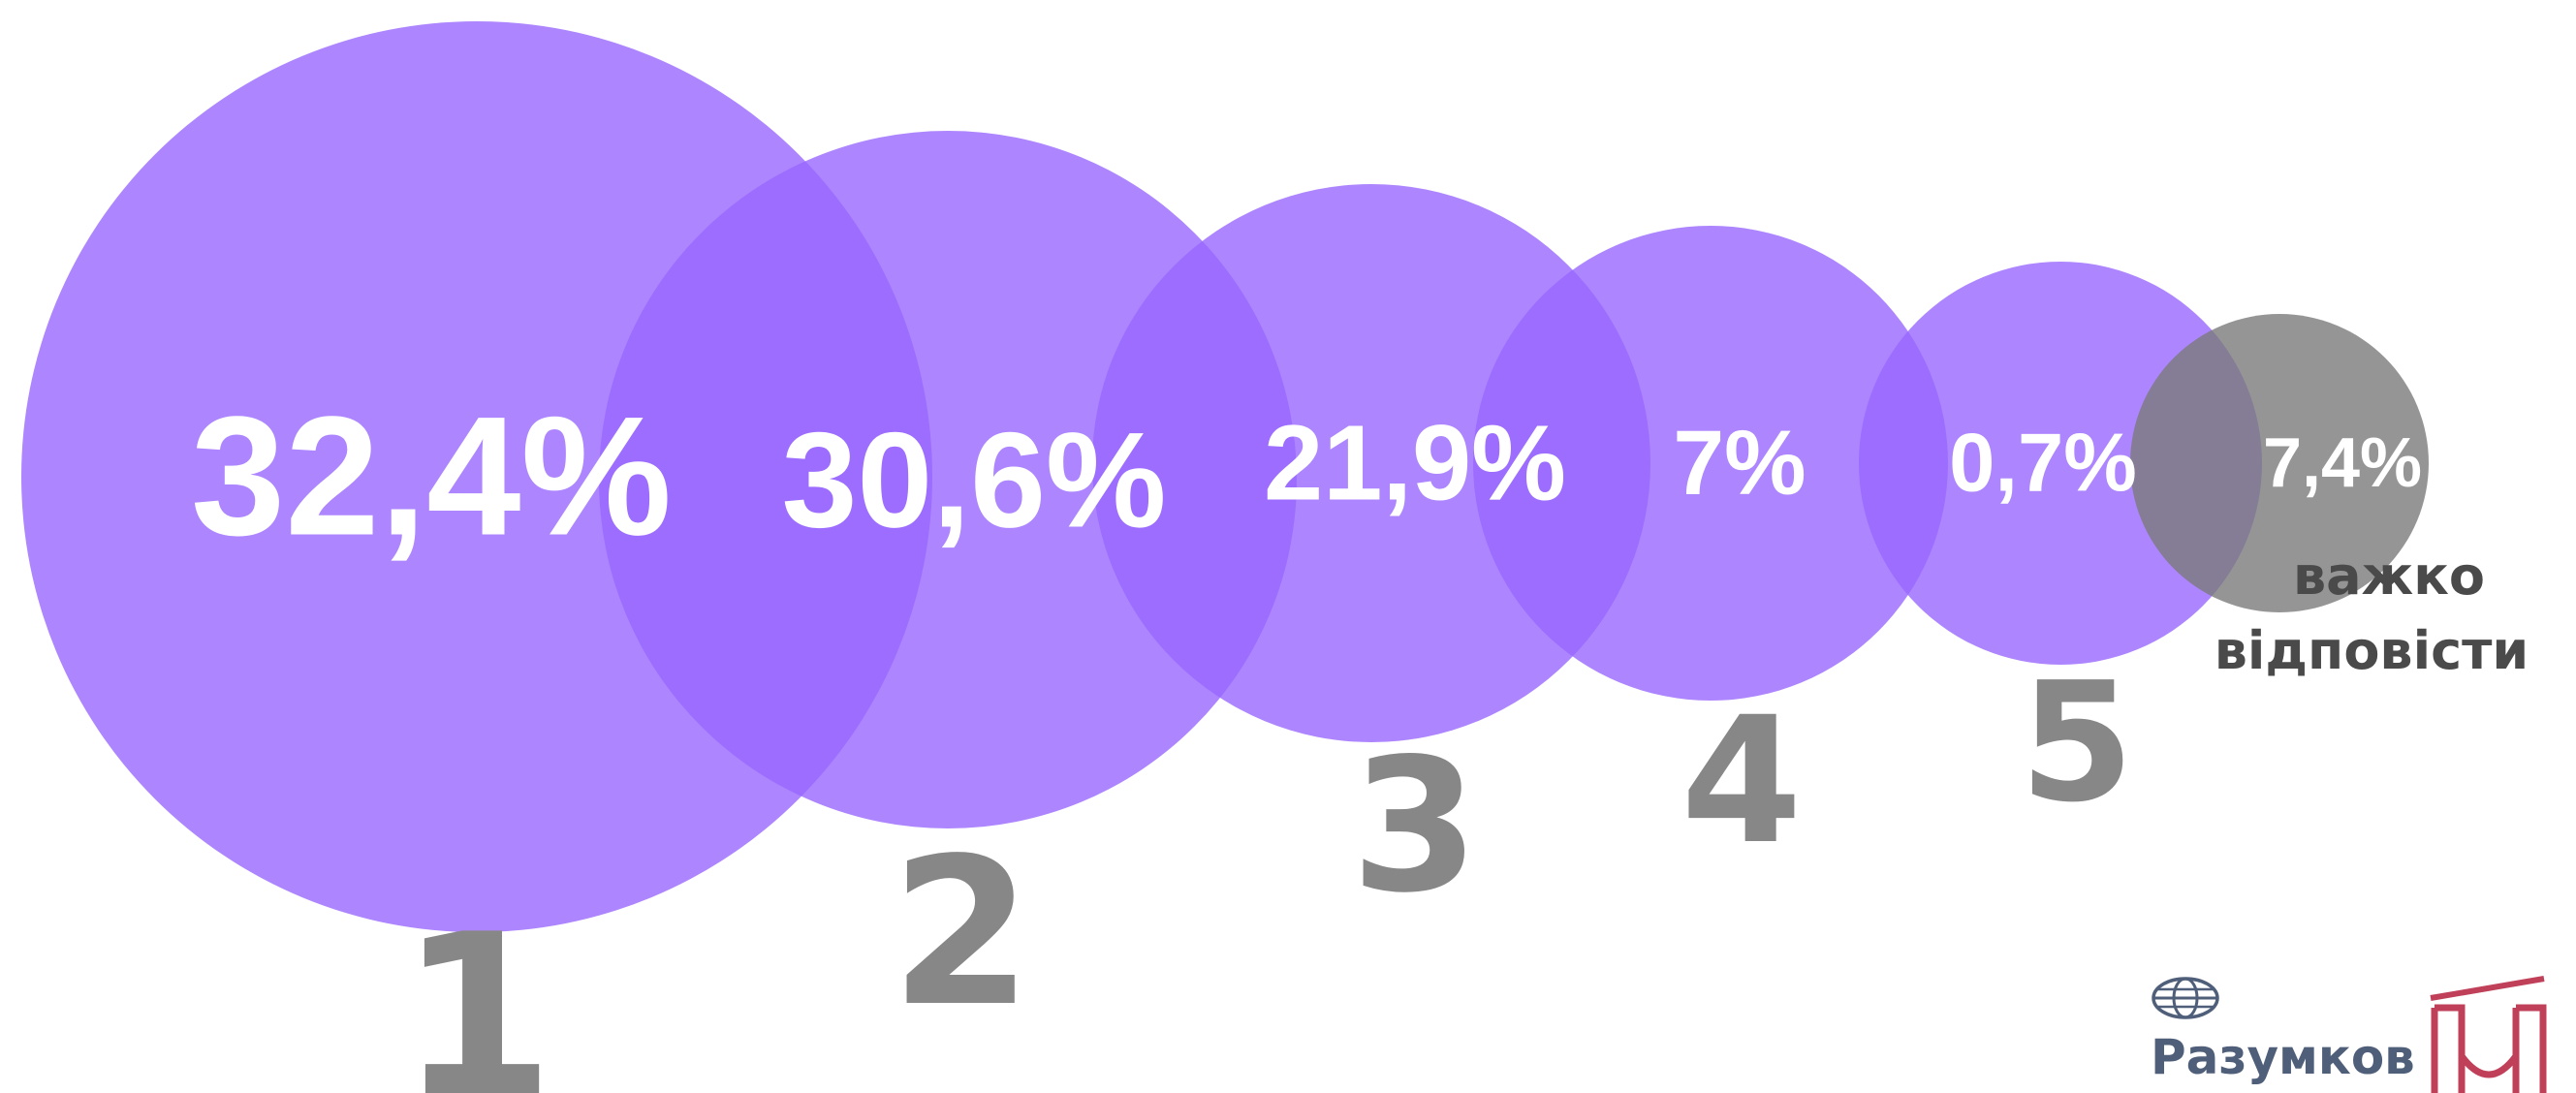 The height and width of the screenshot is (1093, 2576). What do you see at coordinates (2185, 998) in the screenshot?
I see `globe-icon` at bounding box center [2185, 998].